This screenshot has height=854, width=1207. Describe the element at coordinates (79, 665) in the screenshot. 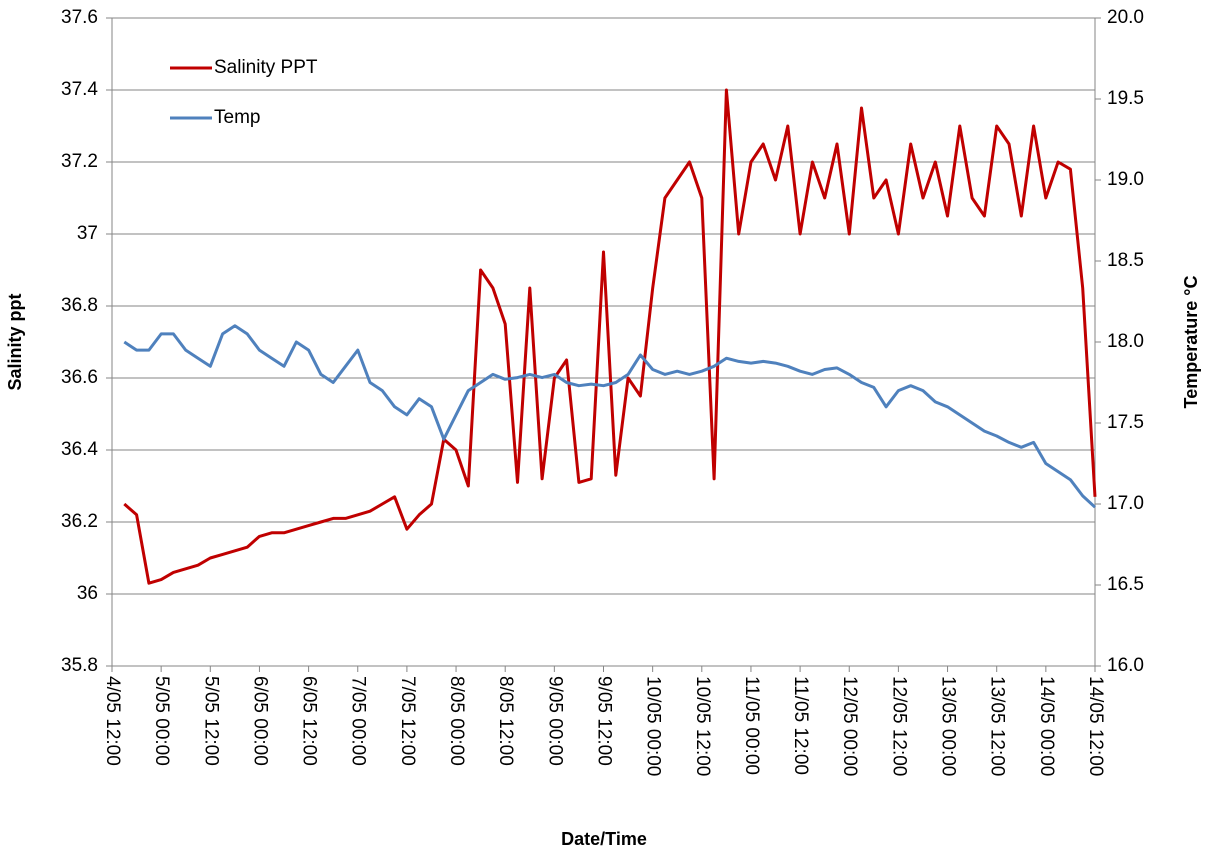

I see `y-tick-label: 35.8` at that location.